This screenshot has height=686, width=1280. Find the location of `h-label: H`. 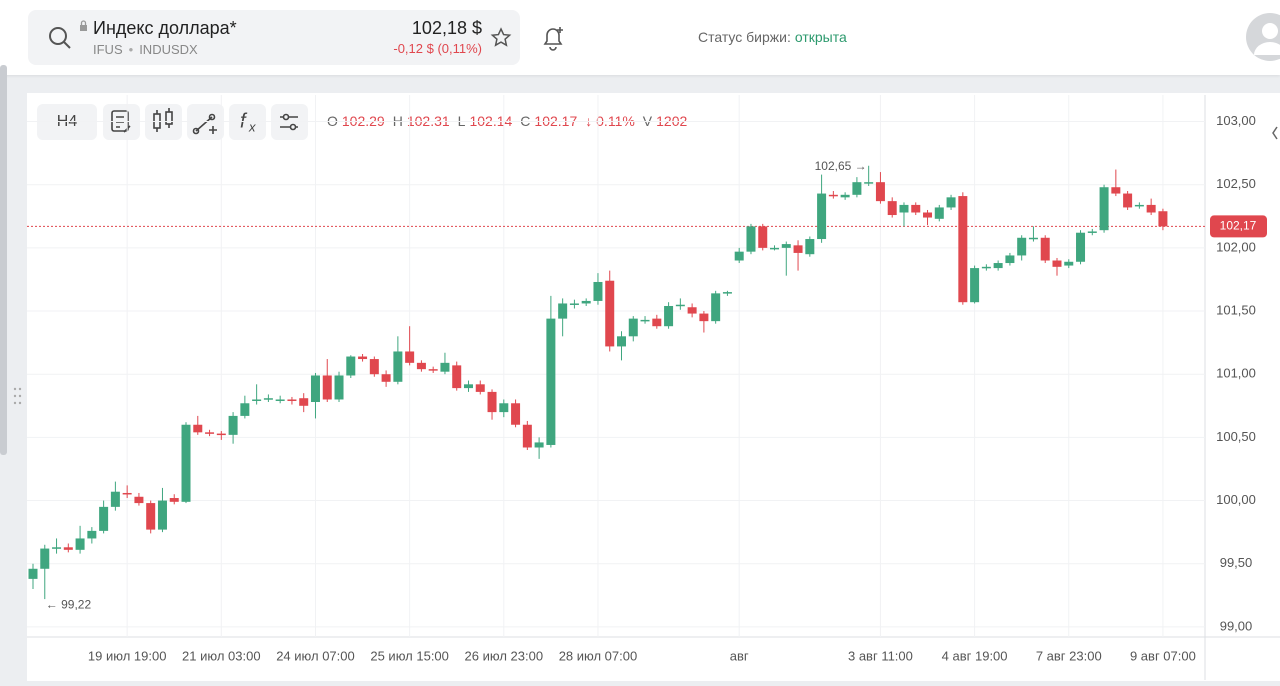

h-label: H is located at coordinates (397, 121).